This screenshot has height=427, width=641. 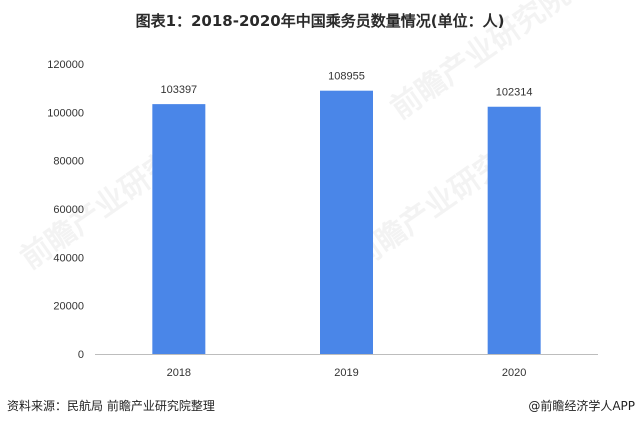 What do you see at coordinates (179, 373) in the screenshot?
I see `x-tick-label: 2018` at bounding box center [179, 373].